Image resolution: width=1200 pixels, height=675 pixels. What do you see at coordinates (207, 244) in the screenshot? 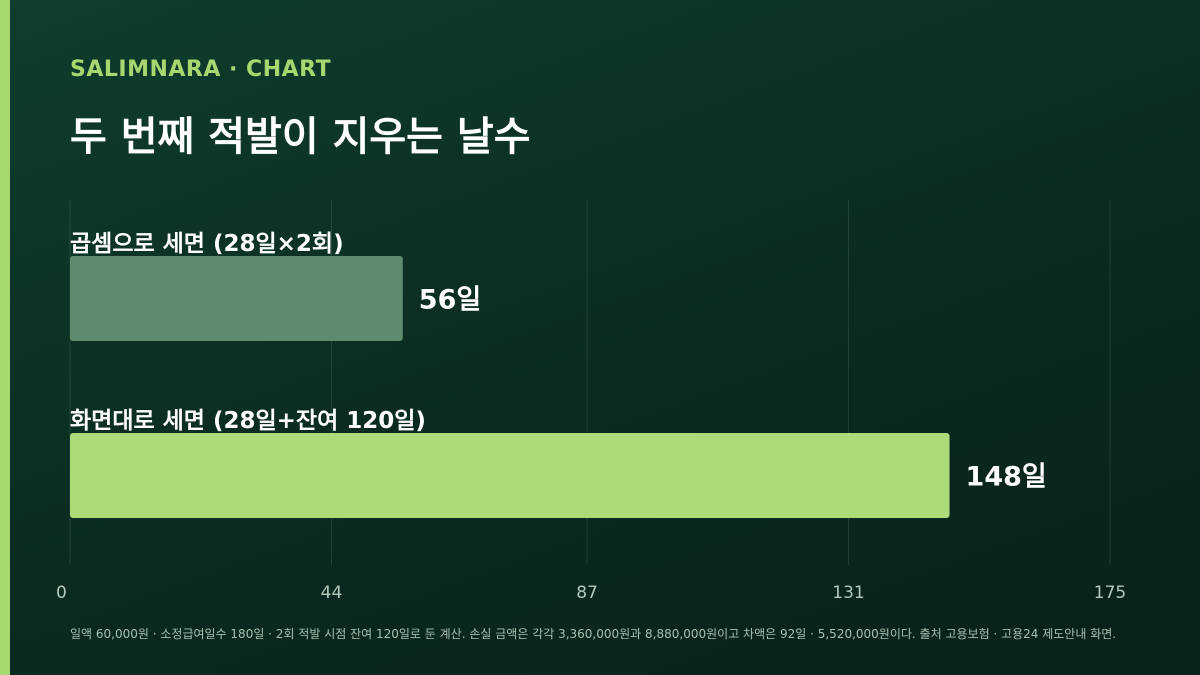
I see `category-label: 곱셈으로 세면 (28일×2회)` at bounding box center [207, 244].